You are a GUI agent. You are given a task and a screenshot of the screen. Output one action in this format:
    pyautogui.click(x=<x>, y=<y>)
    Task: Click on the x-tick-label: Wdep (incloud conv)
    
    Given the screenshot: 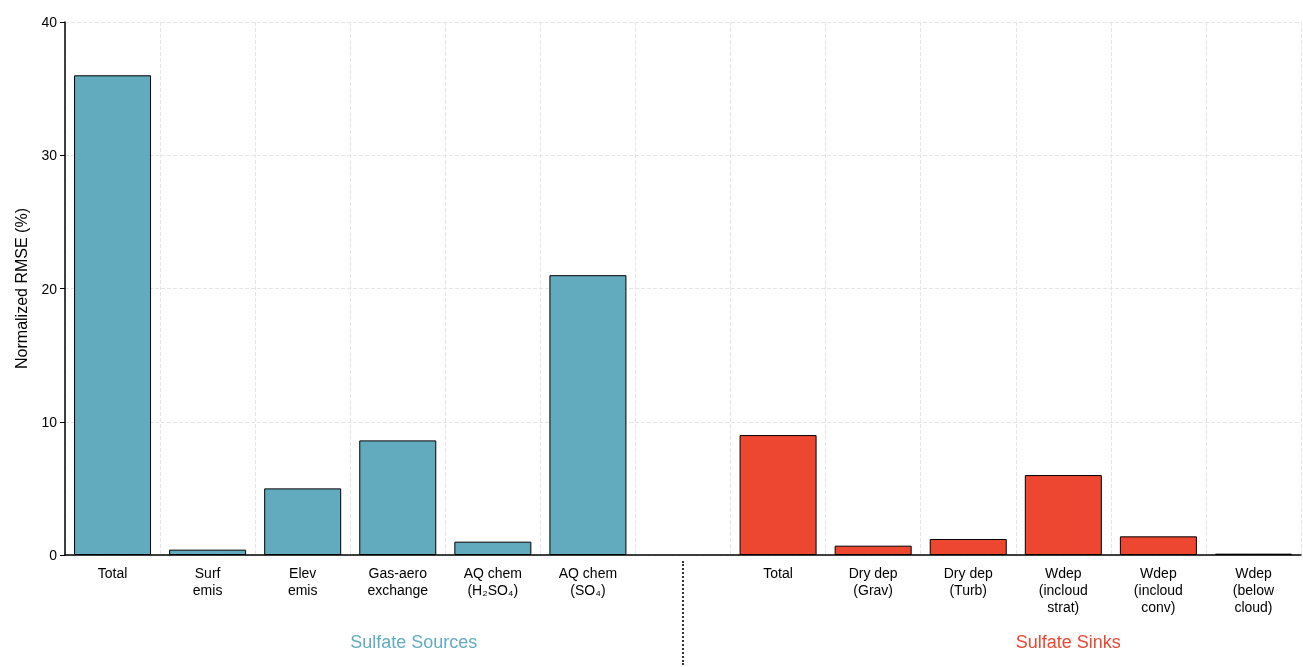 What is the action you would take?
    pyautogui.click(x=1158, y=589)
    